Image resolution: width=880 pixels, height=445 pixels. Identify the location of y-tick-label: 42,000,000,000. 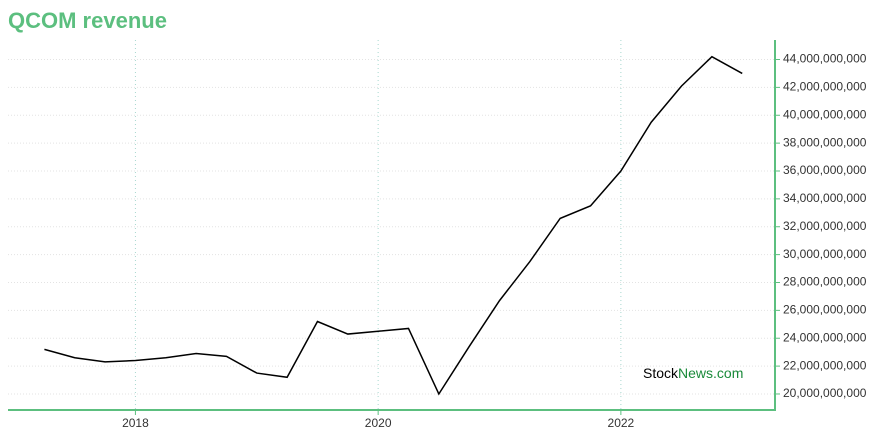
(825, 87).